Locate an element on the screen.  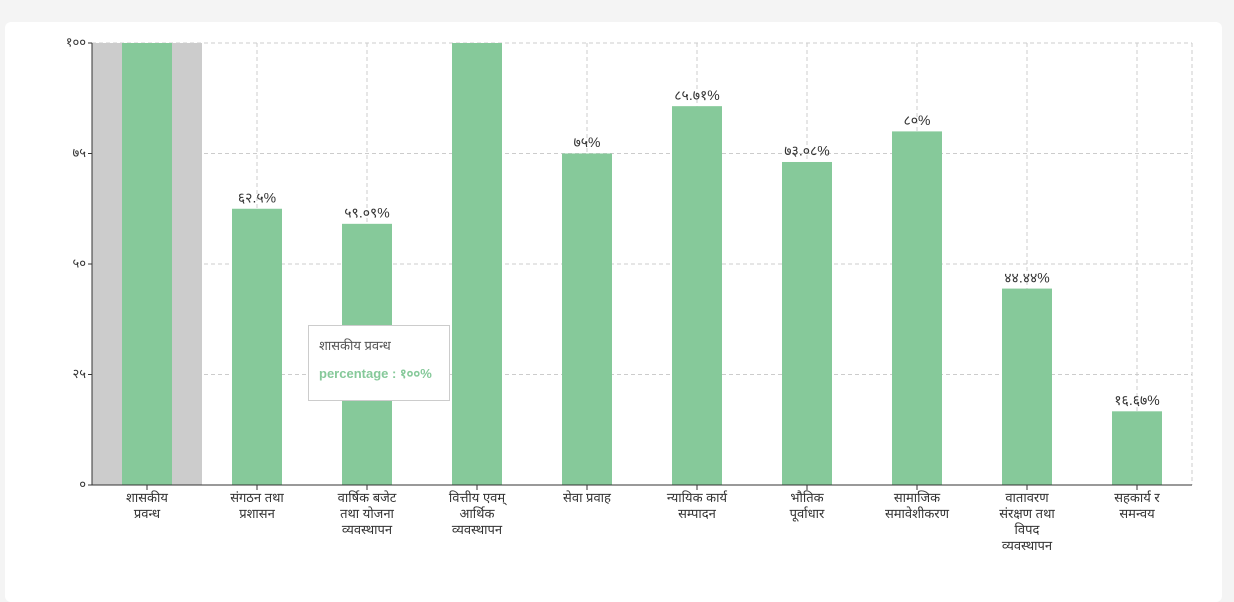
y-tick-label: ५० is located at coordinates (79, 262).